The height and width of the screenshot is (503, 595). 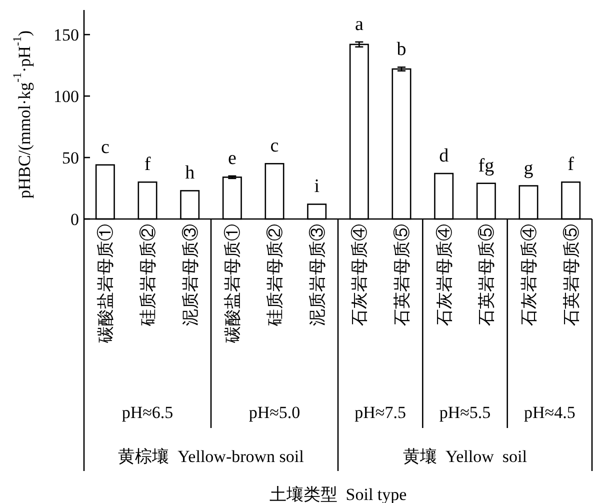 What do you see at coordinates (338, 493) in the screenshot?
I see `text: 土壤类型 Soil type` at bounding box center [338, 493].